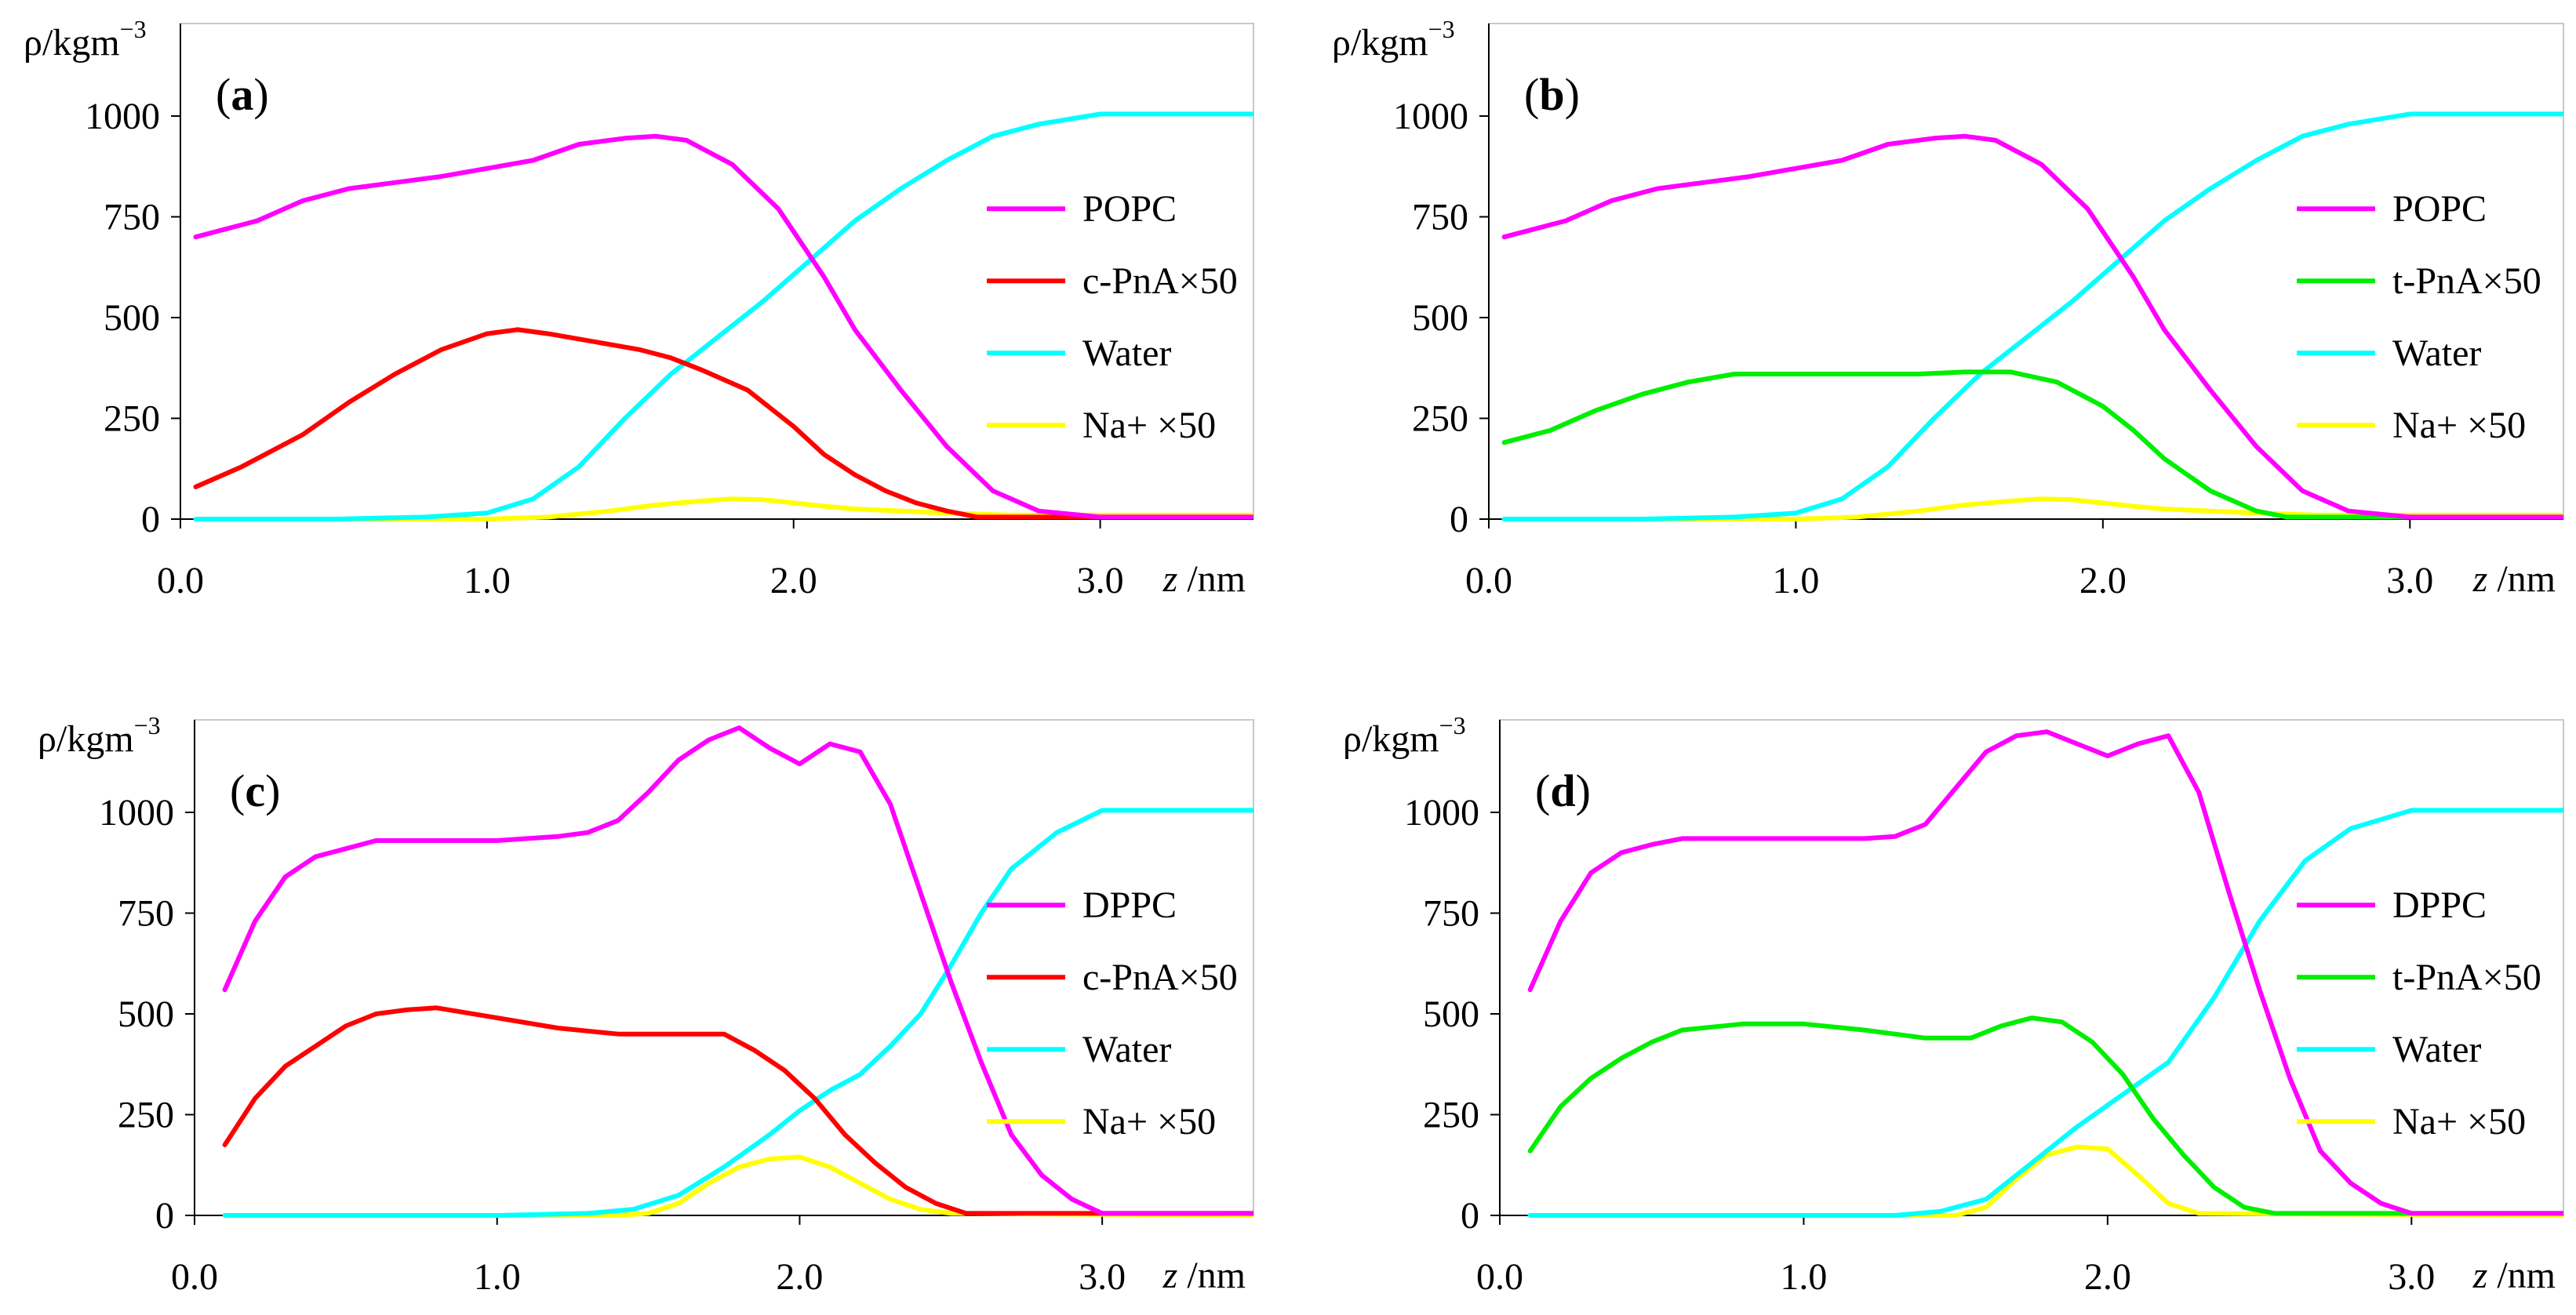 This screenshot has width=2576, height=1315. I want to click on panel-letter: (d), so click(1563, 790).